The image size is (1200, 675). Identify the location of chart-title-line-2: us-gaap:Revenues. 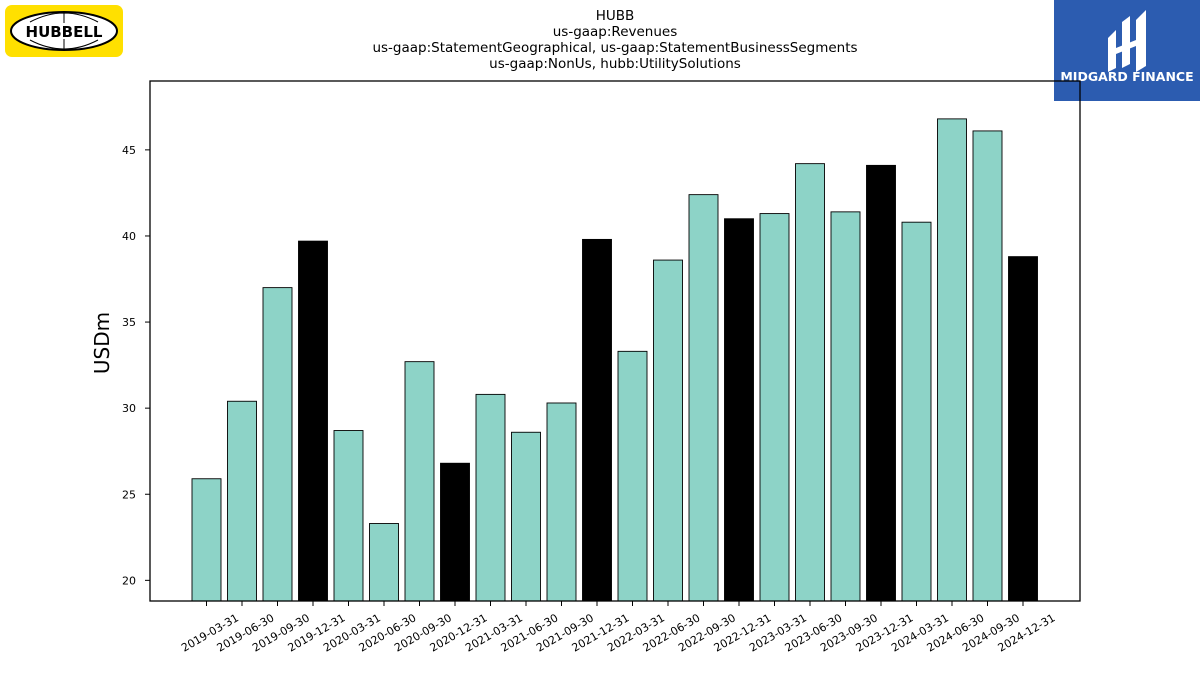
(615, 32).